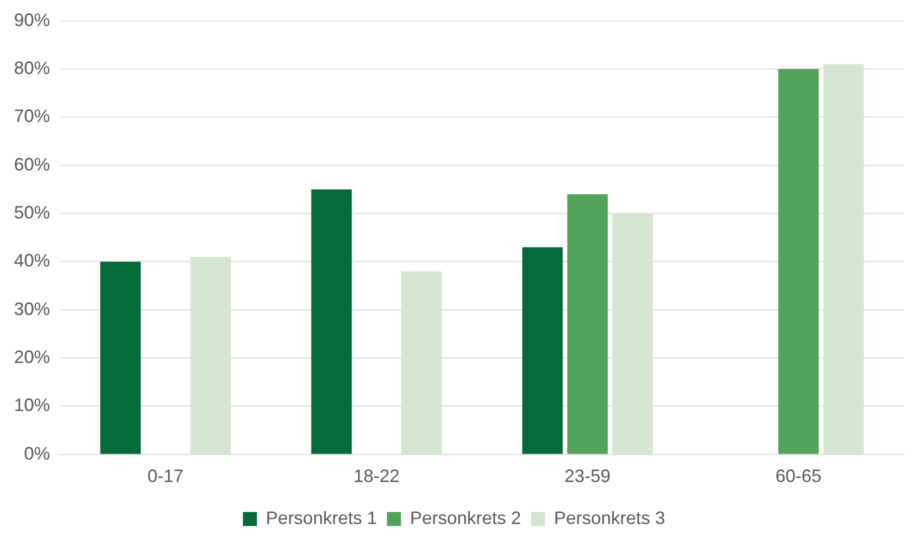  Describe the element at coordinates (32, 212) in the screenshot. I see `y-tick-label: 50%` at that location.